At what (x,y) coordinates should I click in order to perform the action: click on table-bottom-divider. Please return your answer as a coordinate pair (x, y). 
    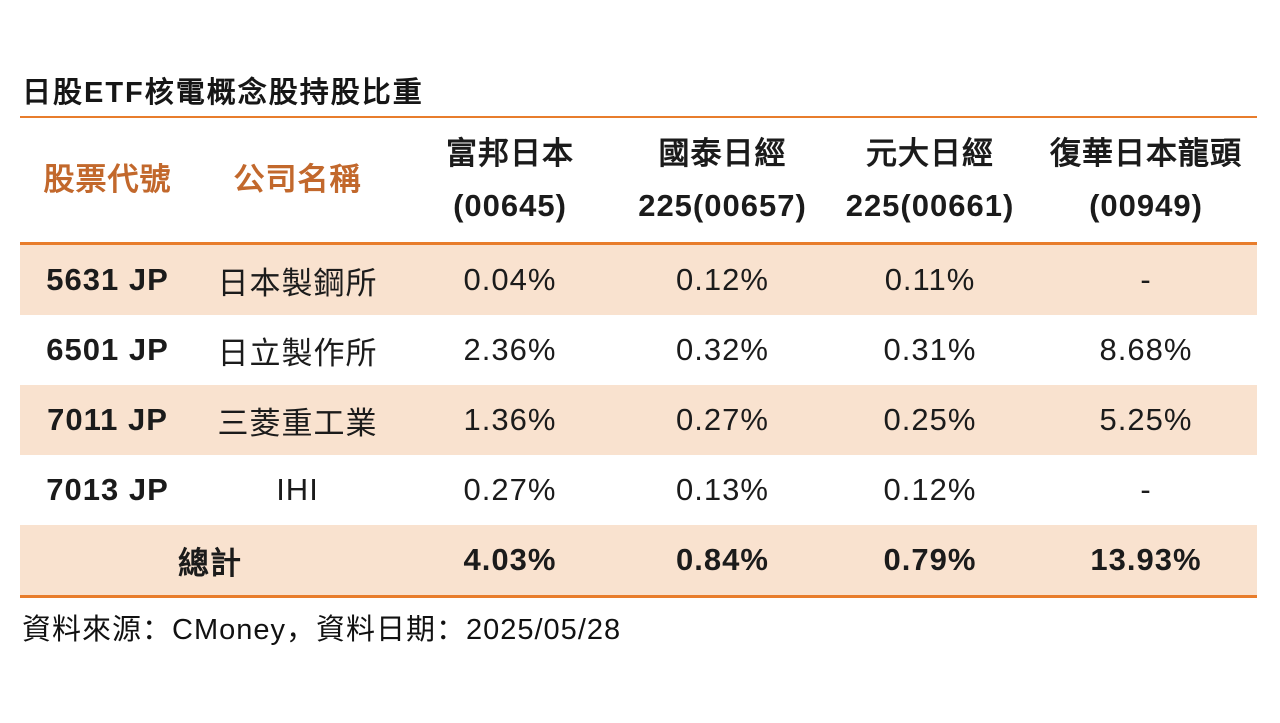
    Looking at the image, I should click on (638, 596).